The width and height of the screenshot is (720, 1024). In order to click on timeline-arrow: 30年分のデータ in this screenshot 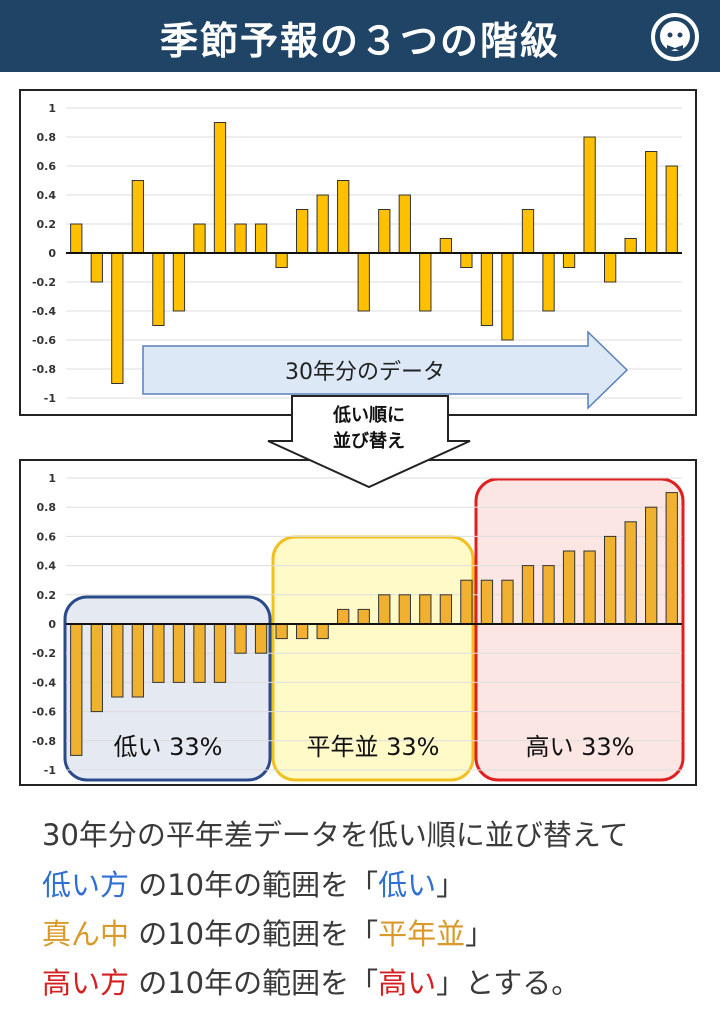, I will do `click(385, 370)`.